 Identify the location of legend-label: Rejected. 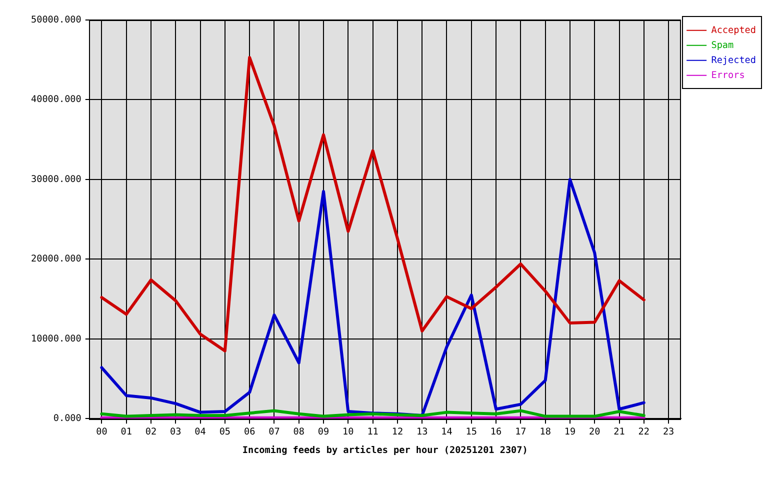
(733, 60).